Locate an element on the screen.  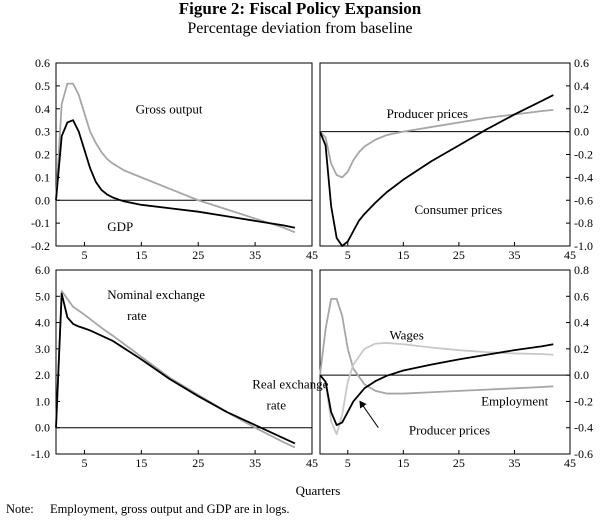
y-tick-label: 0.1 is located at coordinates (42, 177).